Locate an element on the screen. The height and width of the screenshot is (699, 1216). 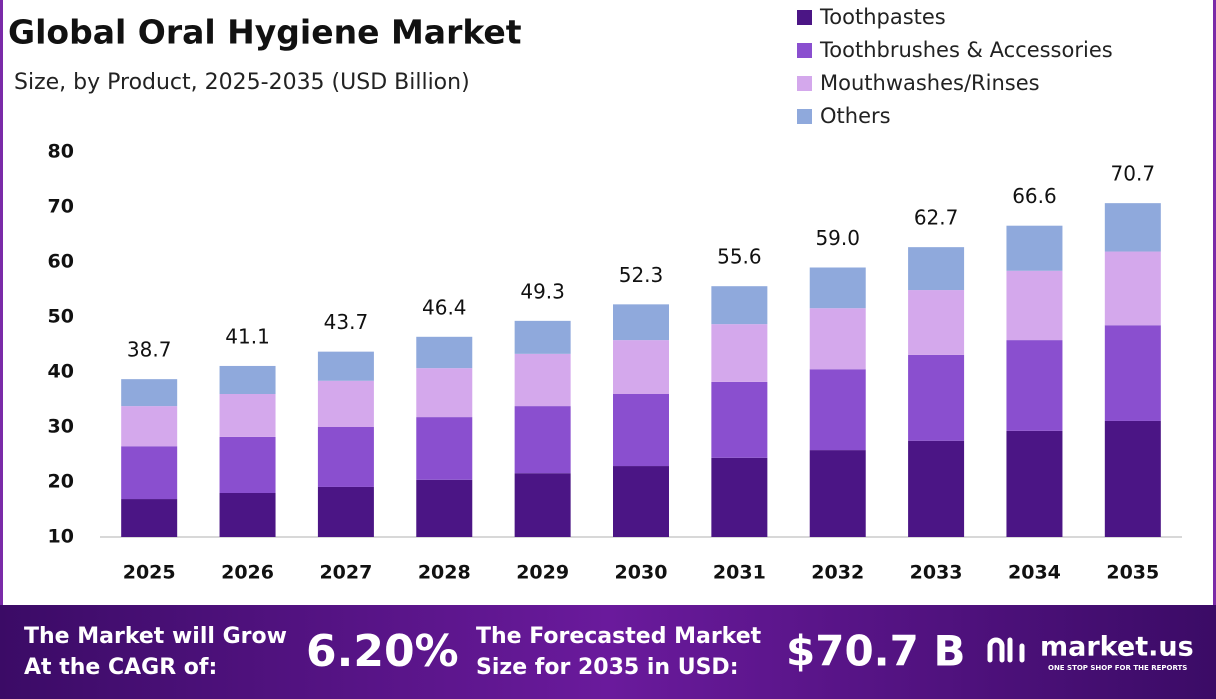
y-tick-label: 20 is located at coordinates (61, 482).